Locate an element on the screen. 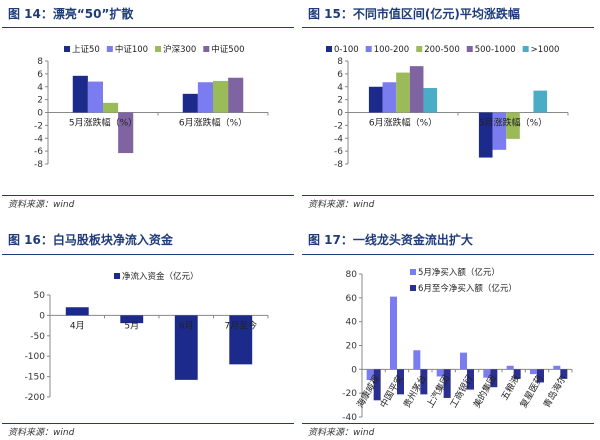 Image resolution: width=600 pixels, height=440 pixels. y-tick-label: -150 is located at coordinates (35, 378).